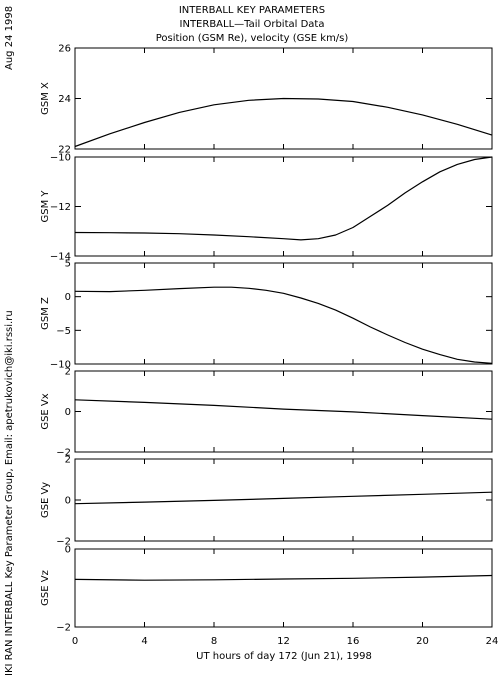 Image resolution: width=504 pixels, height=688 pixels. I want to click on chart-panel: −2 0 GSE Vz, so click(266, 589).